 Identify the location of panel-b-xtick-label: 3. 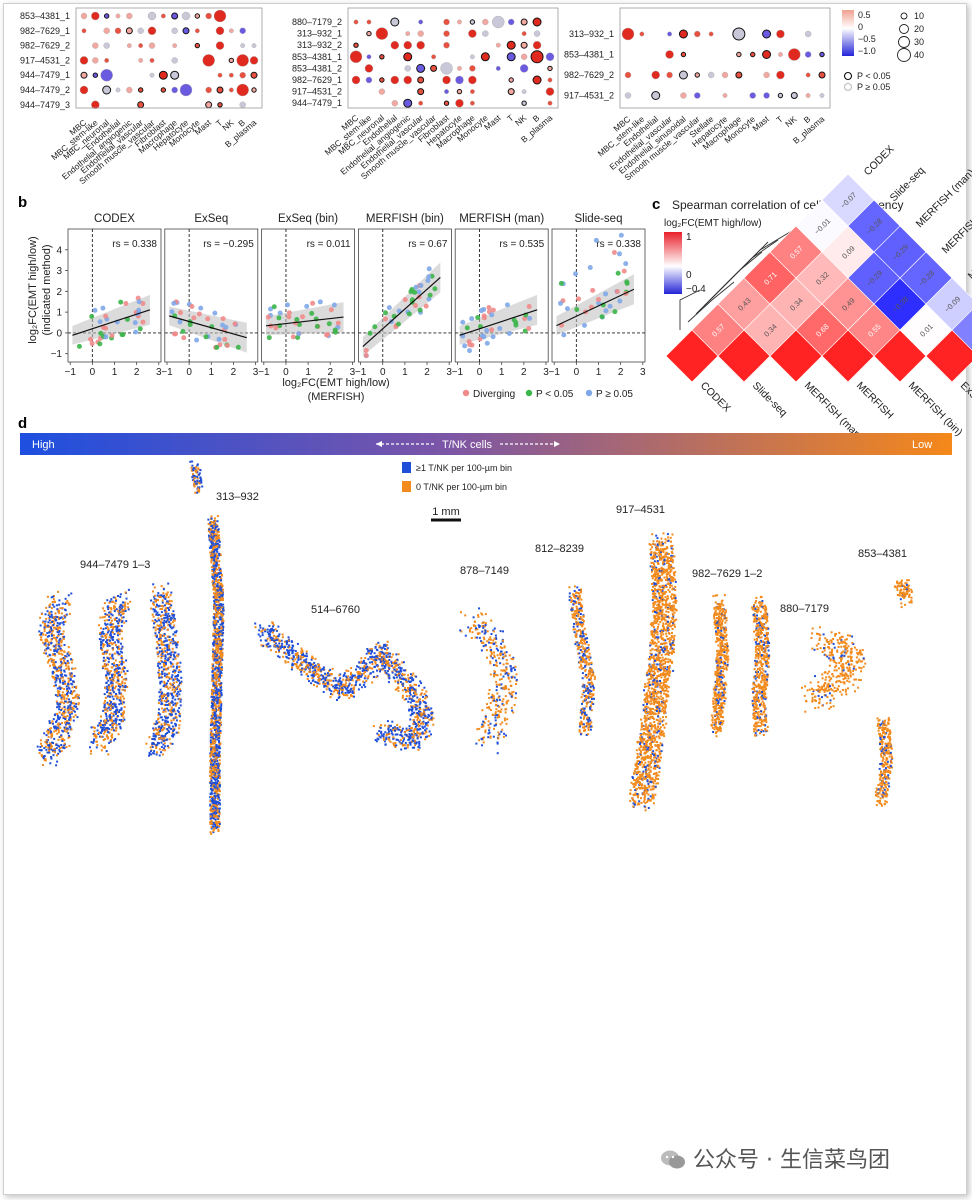
(643, 372).